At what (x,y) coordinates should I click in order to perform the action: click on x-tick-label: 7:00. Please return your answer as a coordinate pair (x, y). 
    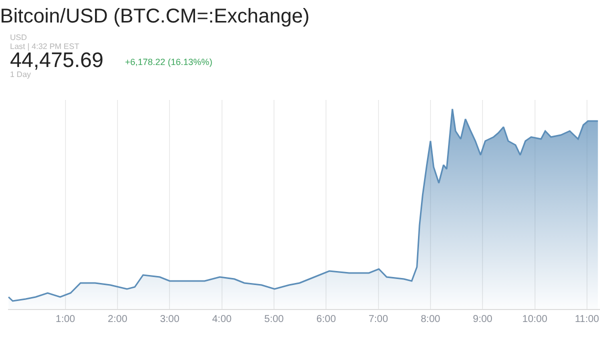
    Looking at the image, I should click on (378, 319).